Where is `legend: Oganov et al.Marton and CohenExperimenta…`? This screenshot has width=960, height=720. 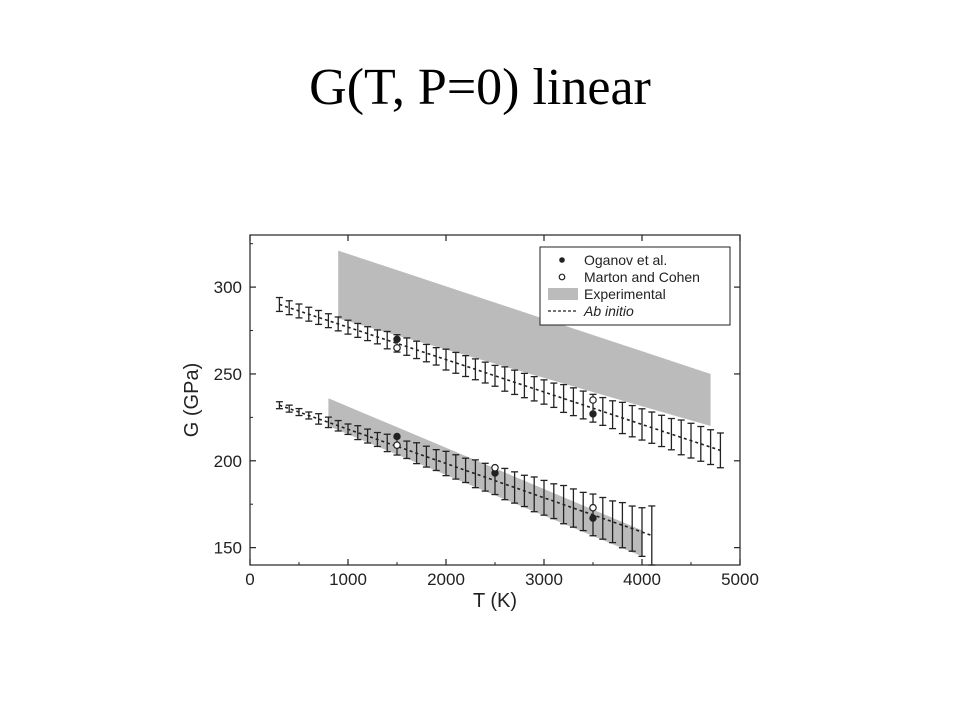
legend: Oganov et al.Marton and CohenExperimenta… is located at coordinates (635, 286).